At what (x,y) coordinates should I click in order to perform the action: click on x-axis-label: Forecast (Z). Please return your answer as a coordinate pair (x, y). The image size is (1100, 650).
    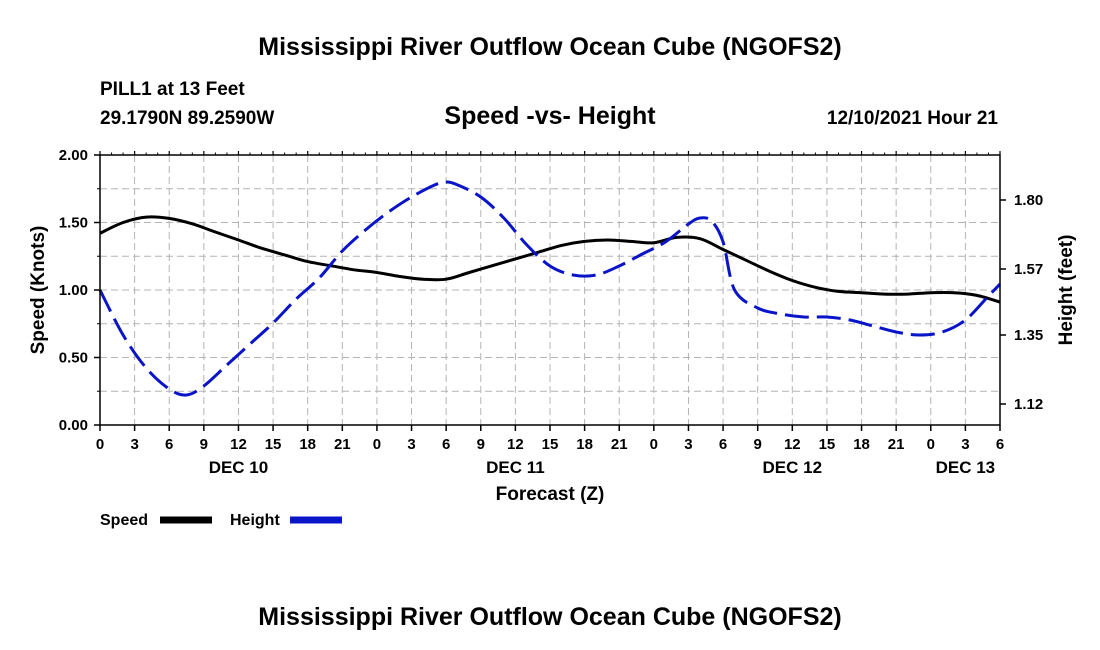
    Looking at the image, I should click on (550, 494).